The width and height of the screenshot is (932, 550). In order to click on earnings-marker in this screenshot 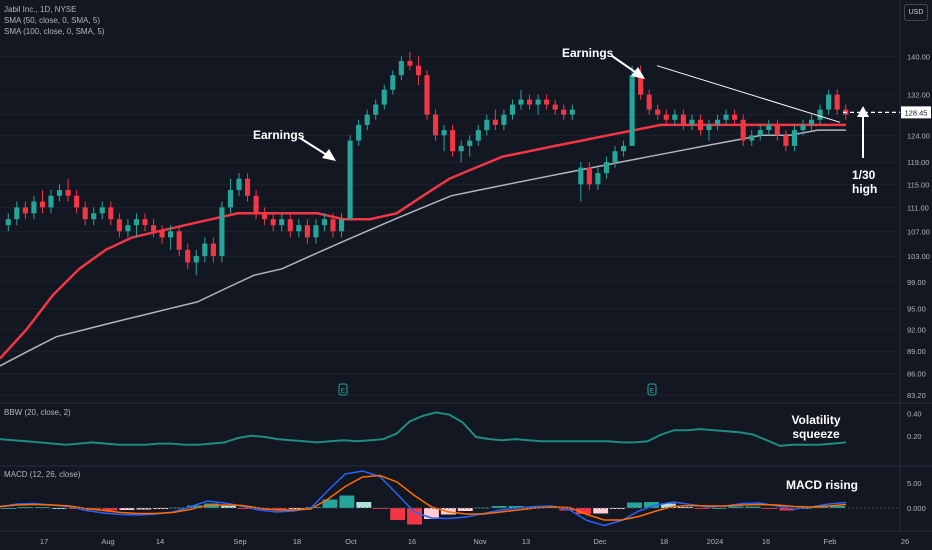, I will do `click(652, 389)`.